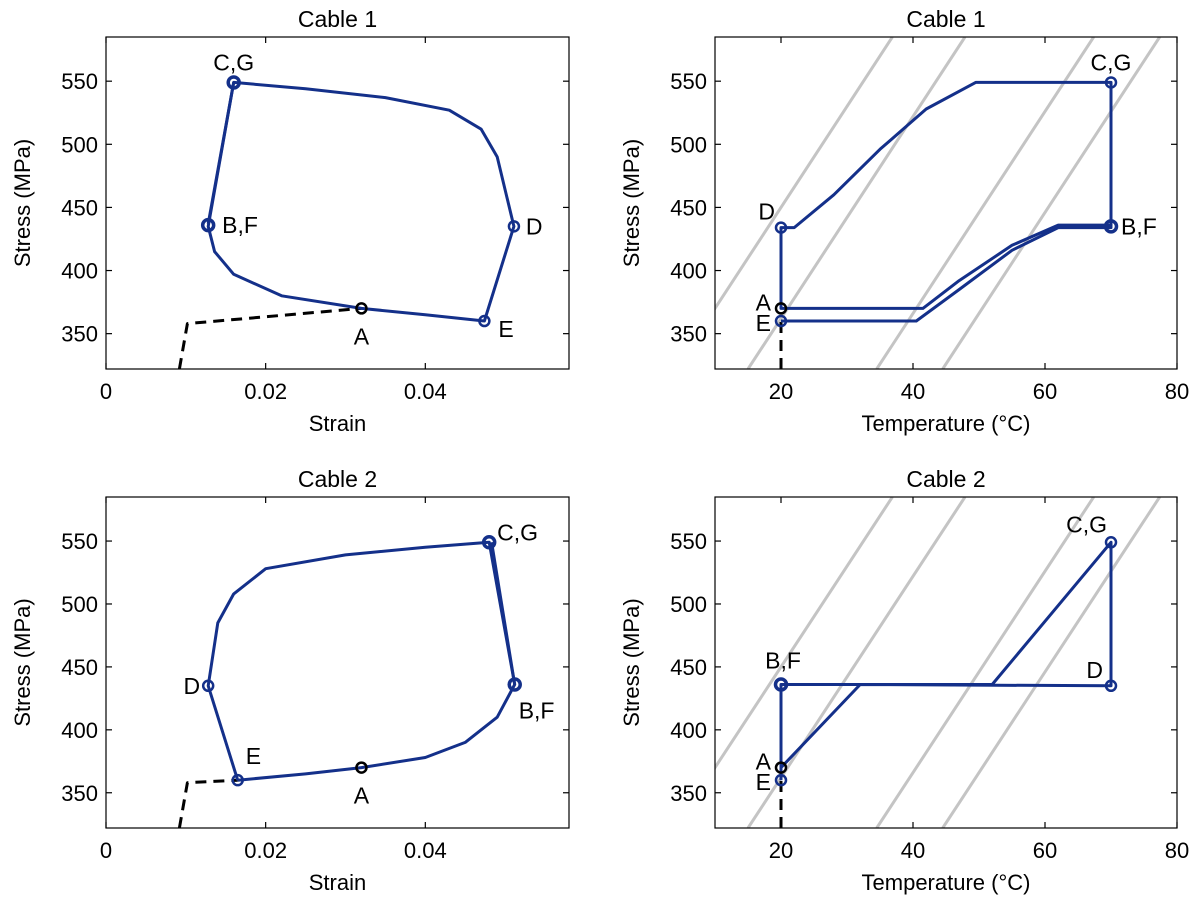 The width and height of the screenshot is (1201, 906). What do you see at coordinates (946, 423) in the screenshot?
I see `x-axis-label: Temperature (°C)` at bounding box center [946, 423].